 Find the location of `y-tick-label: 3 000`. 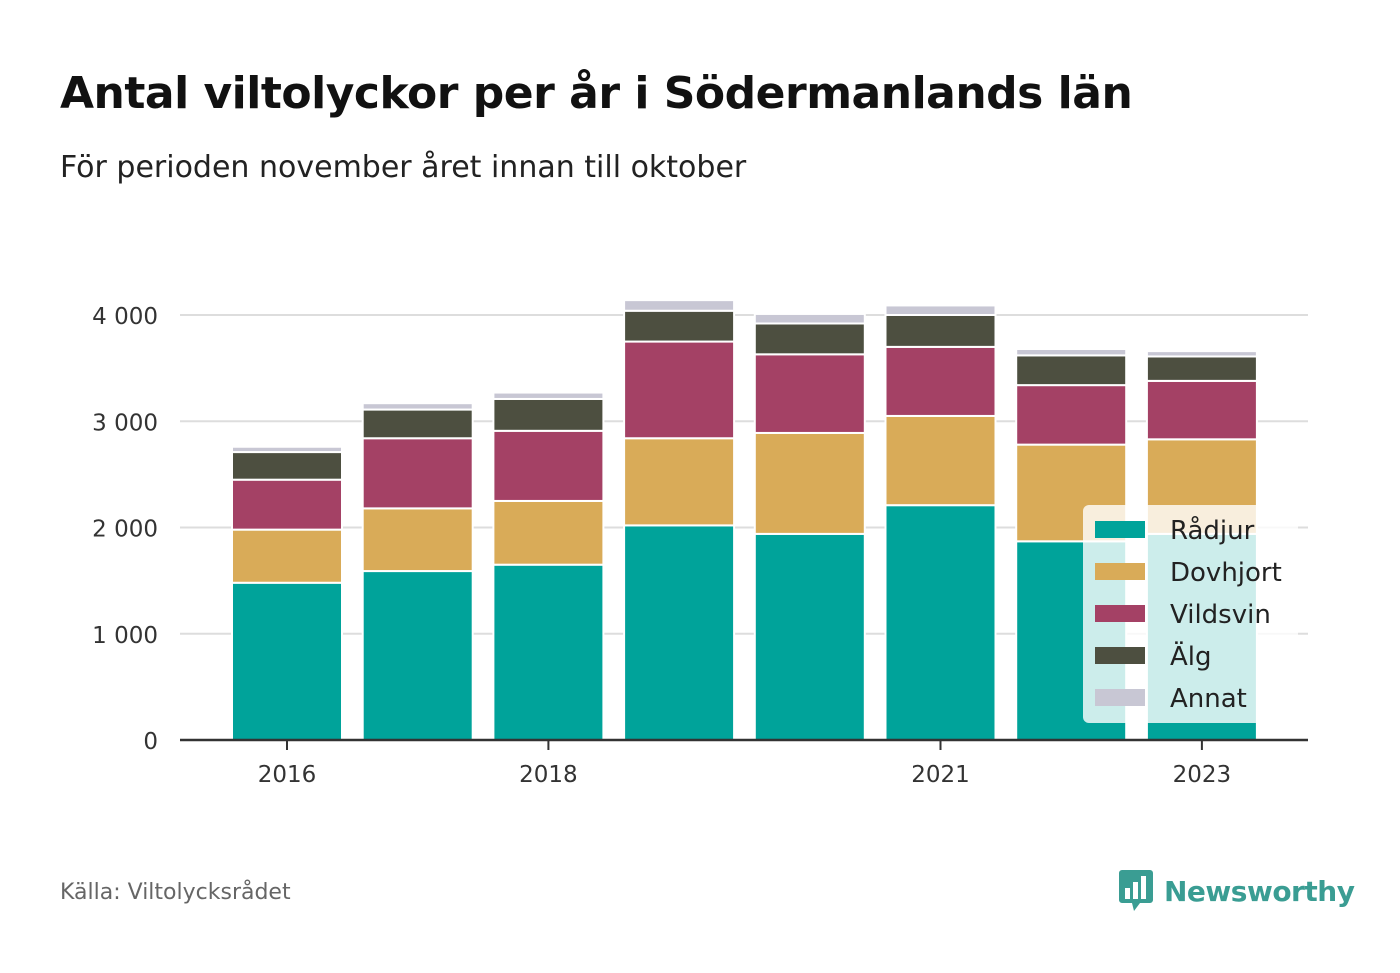

y-tick-label: 3 000 is located at coordinates (125, 423).